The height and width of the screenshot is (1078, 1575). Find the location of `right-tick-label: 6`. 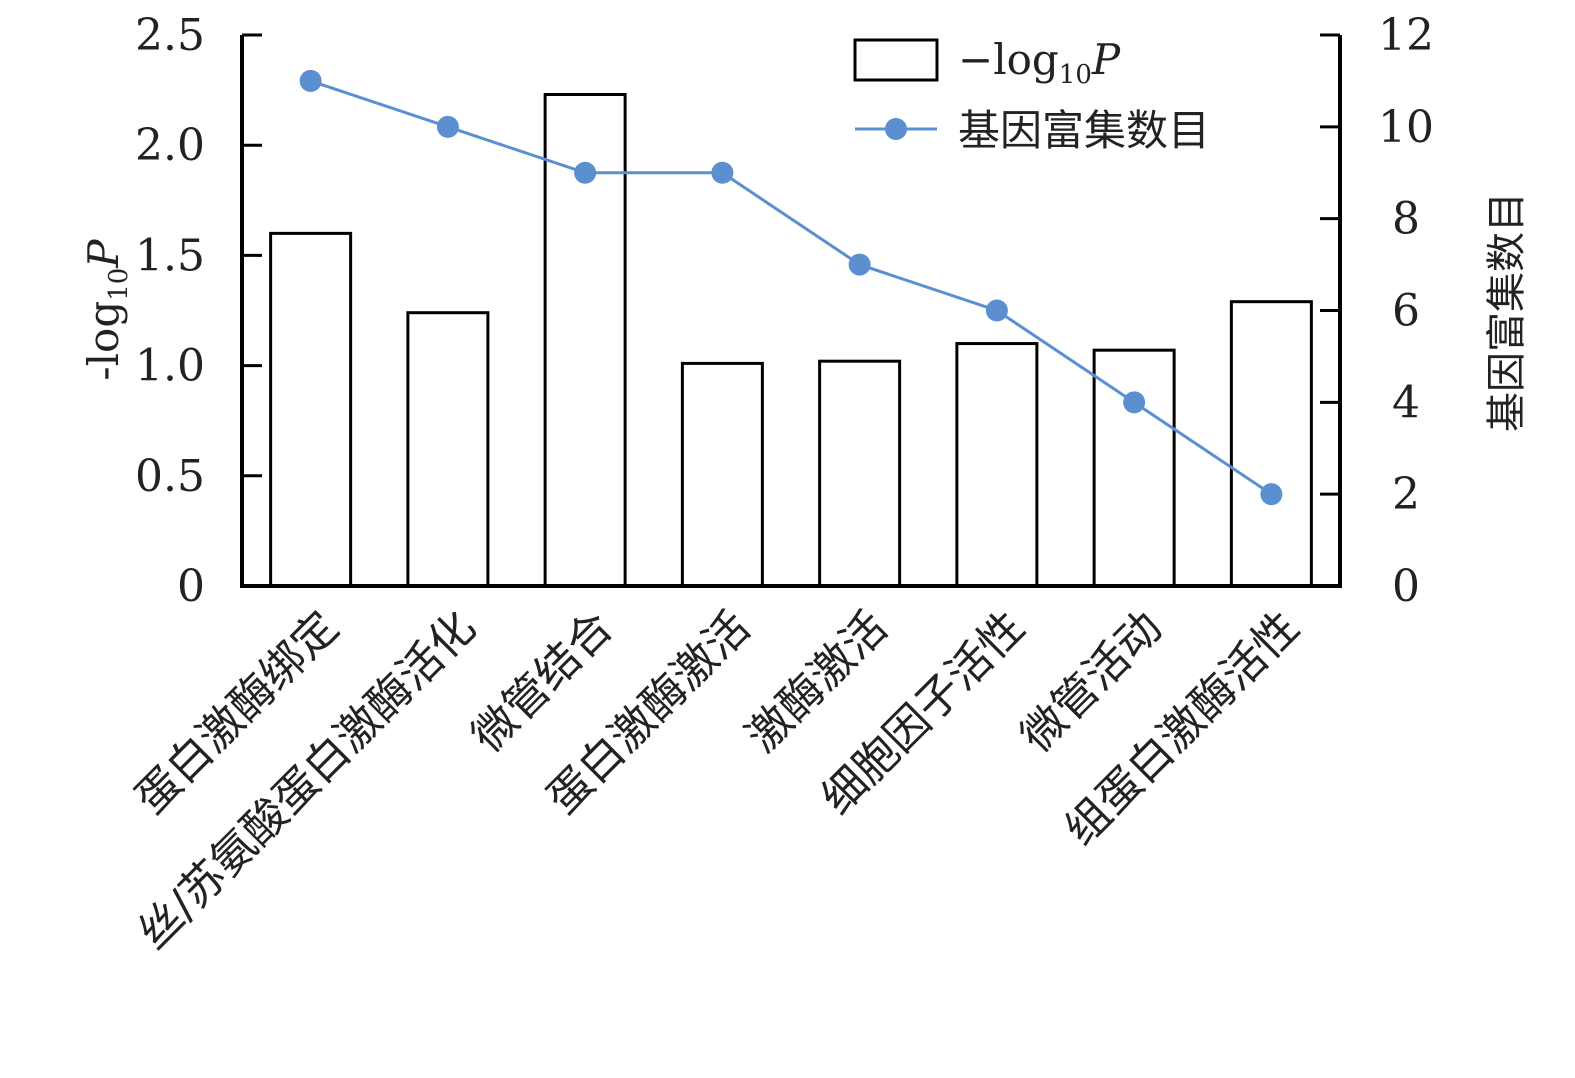

right-tick-label: 6 is located at coordinates (1406, 311).